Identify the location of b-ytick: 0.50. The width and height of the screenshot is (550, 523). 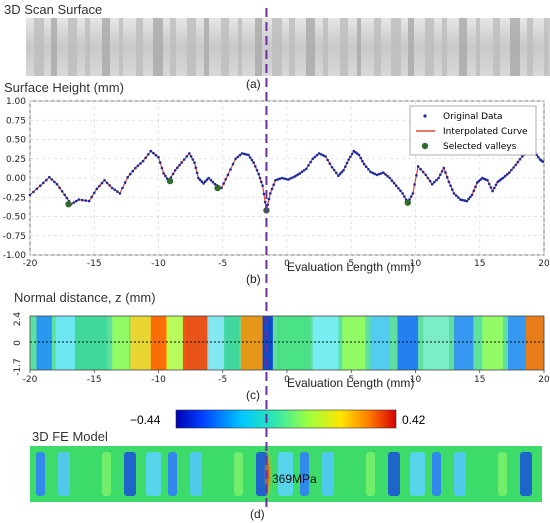
(16, 141).